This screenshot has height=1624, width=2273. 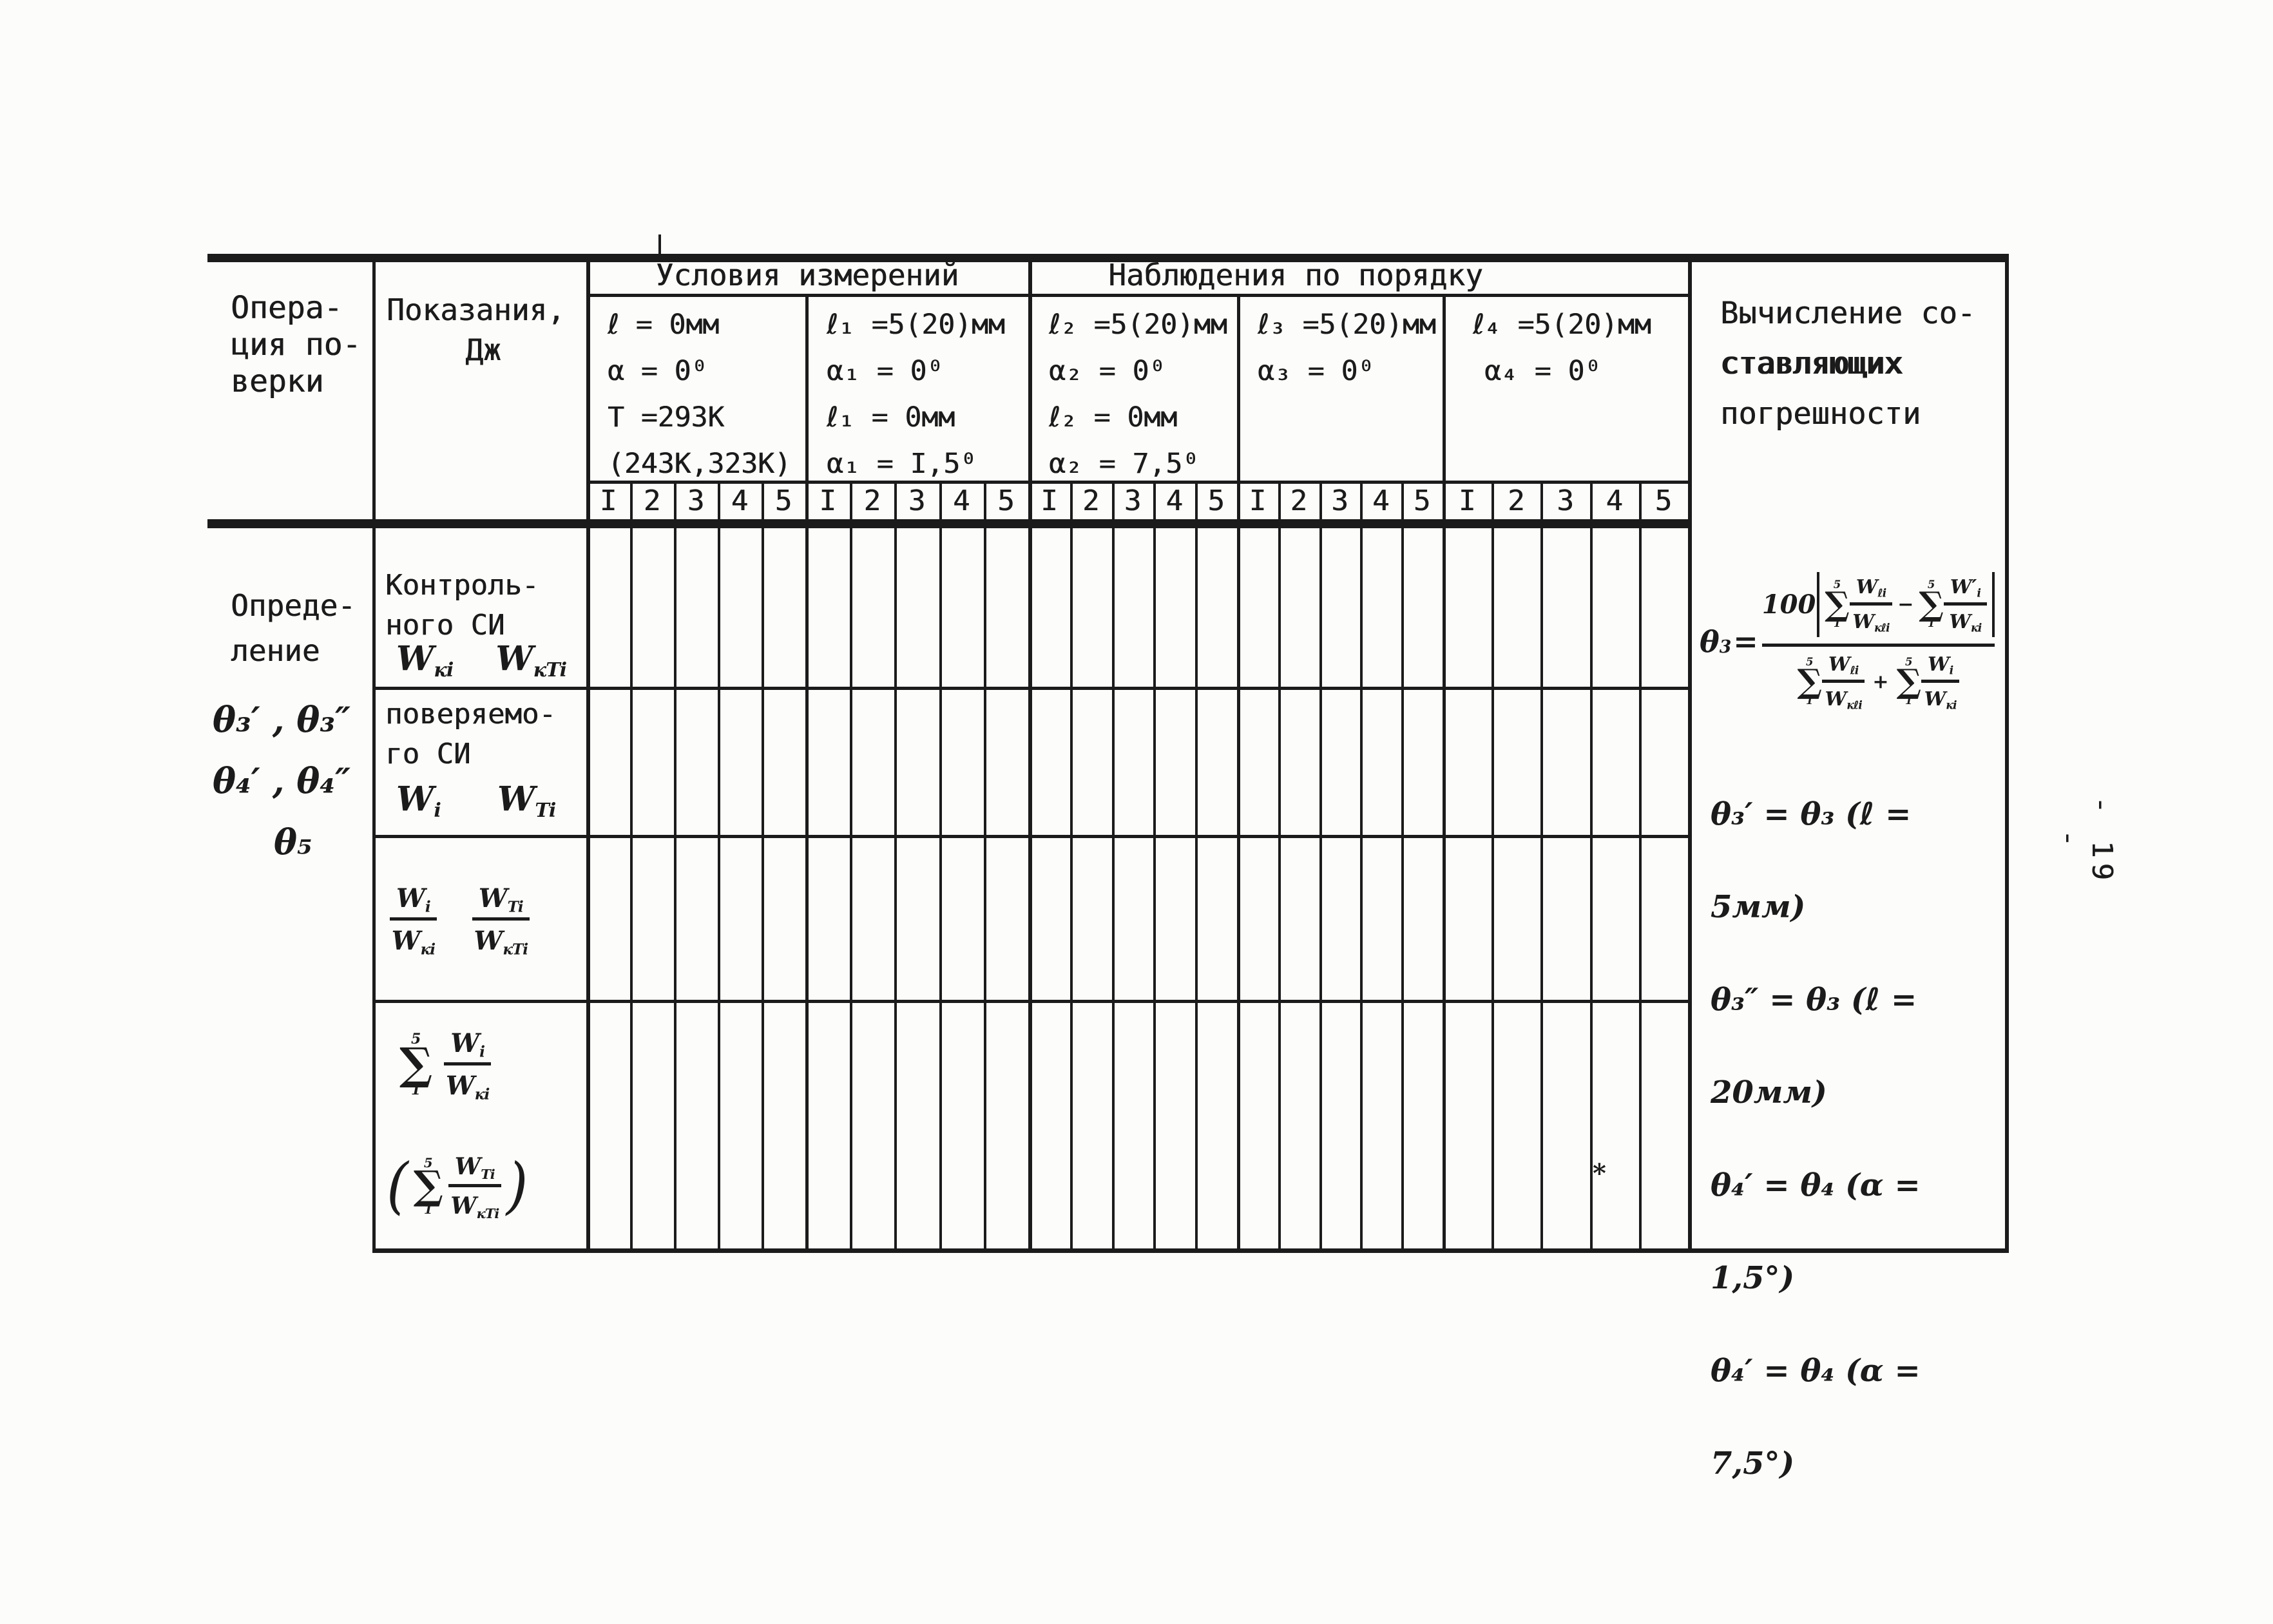 I want to click on theta3-formula: θ 3 = 100 5 ∑ 1 Wℓi Wкℓi − 5 ∑ 1 W′i Wкi, so click(x=1853, y=642).